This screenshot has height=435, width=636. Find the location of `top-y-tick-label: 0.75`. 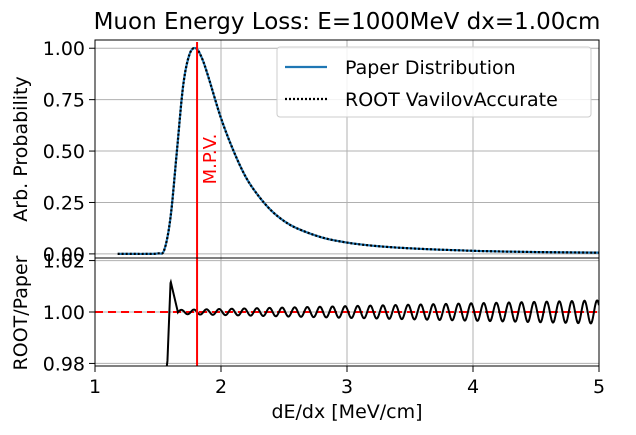

top-y-tick-label: 0.75 is located at coordinates (64, 101).